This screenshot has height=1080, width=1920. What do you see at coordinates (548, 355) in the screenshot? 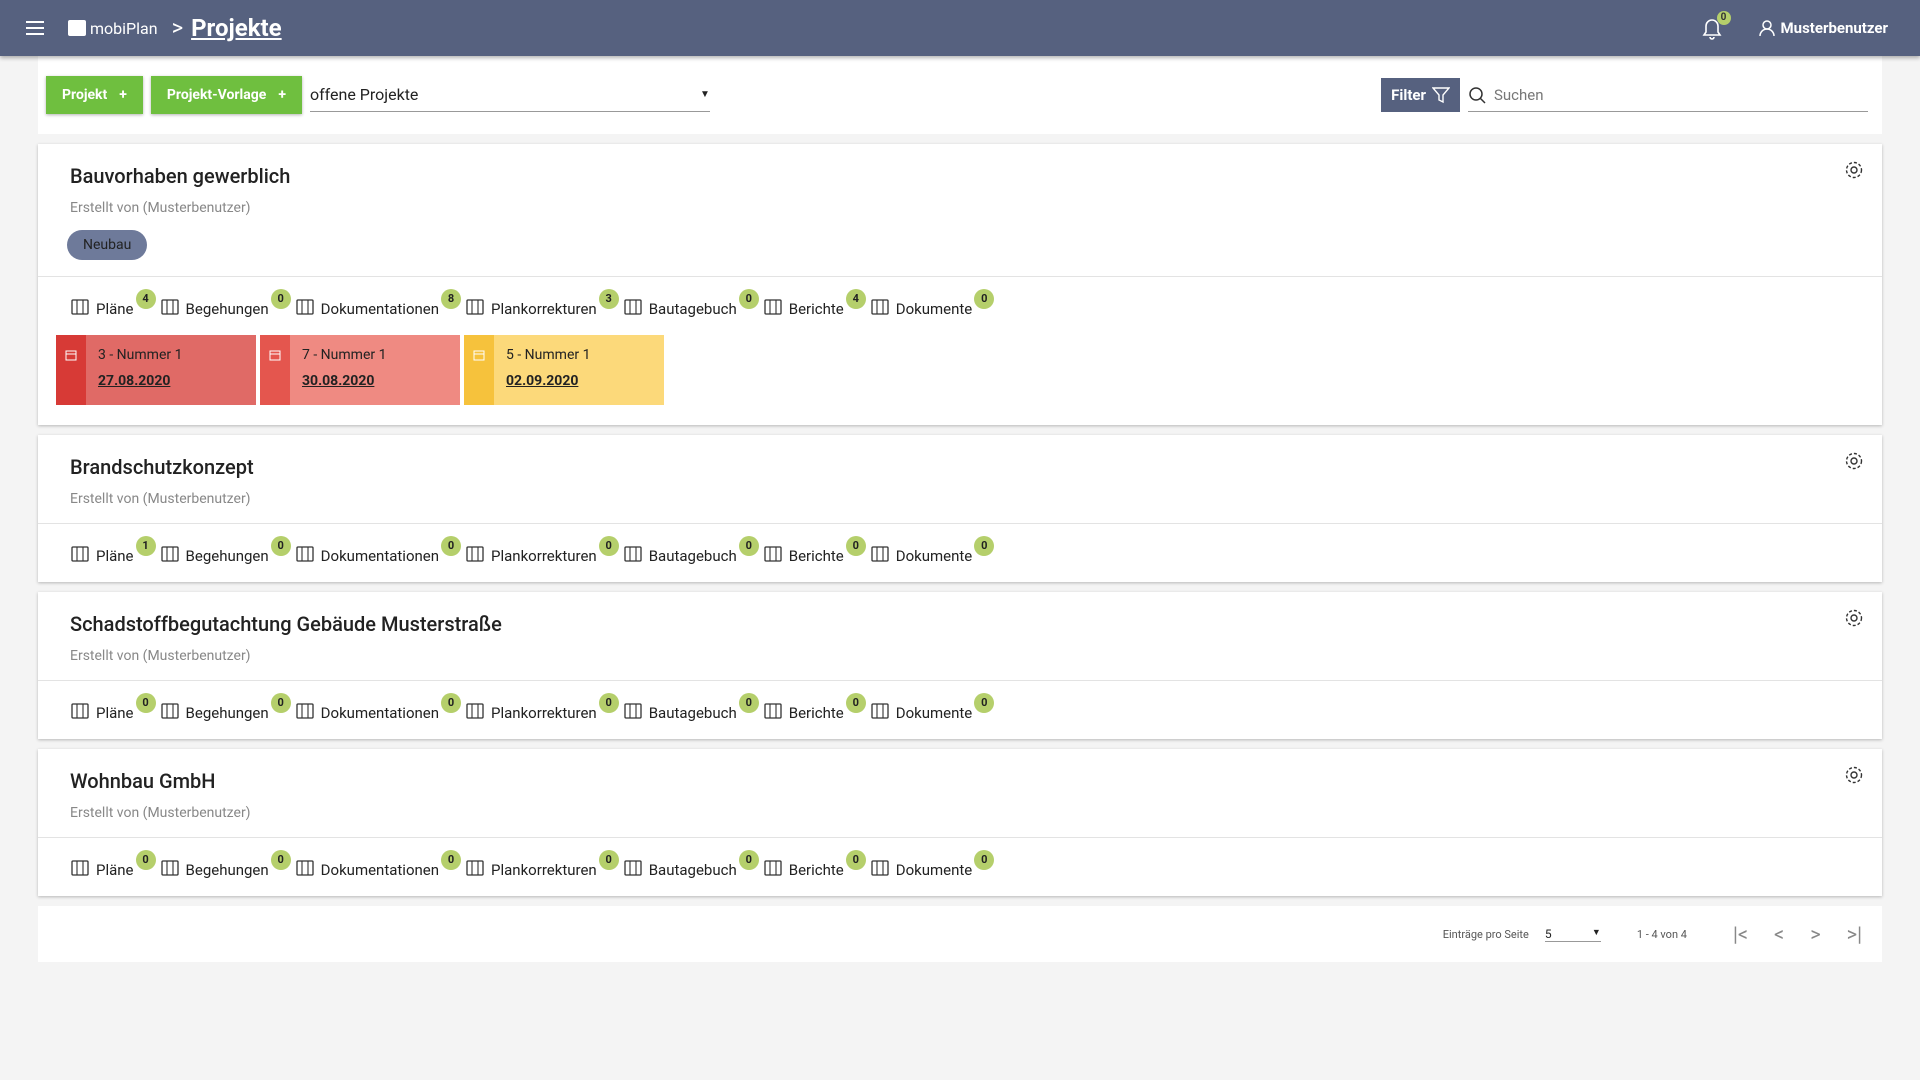
I see `deadline-label: 5 - Nummer 1` at bounding box center [548, 355].